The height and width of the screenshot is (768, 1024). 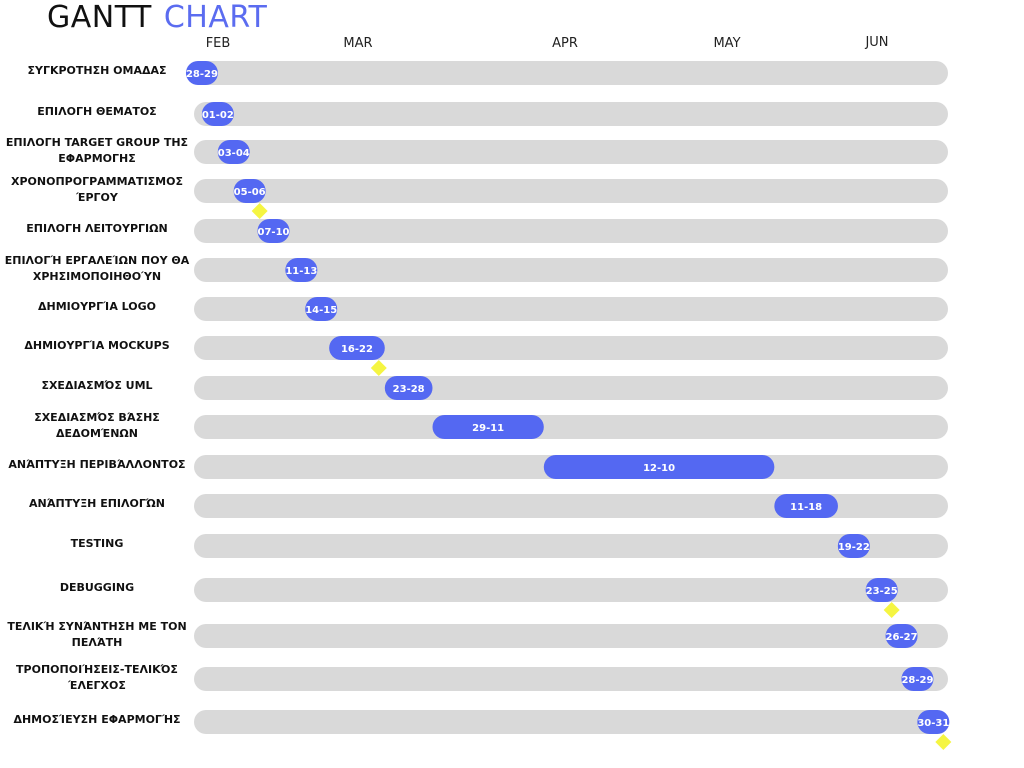 I want to click on task-label: ΑΝΆΠΤΥΞΗ ΕΠΙΛΟΓΏΝ, so click(x=97, y=503).